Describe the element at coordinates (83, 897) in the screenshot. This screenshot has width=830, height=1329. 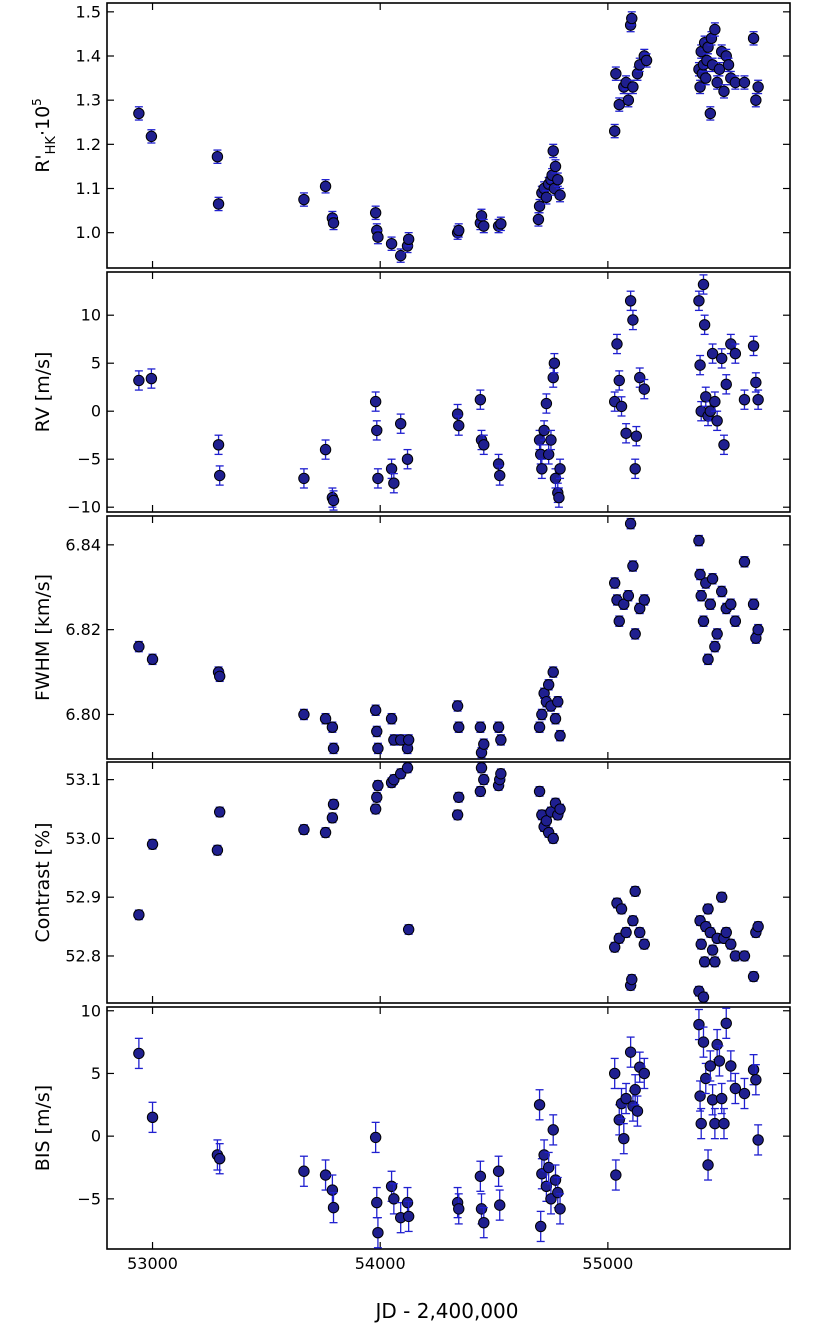
I see `y-tick-label: 52.9` at that location.